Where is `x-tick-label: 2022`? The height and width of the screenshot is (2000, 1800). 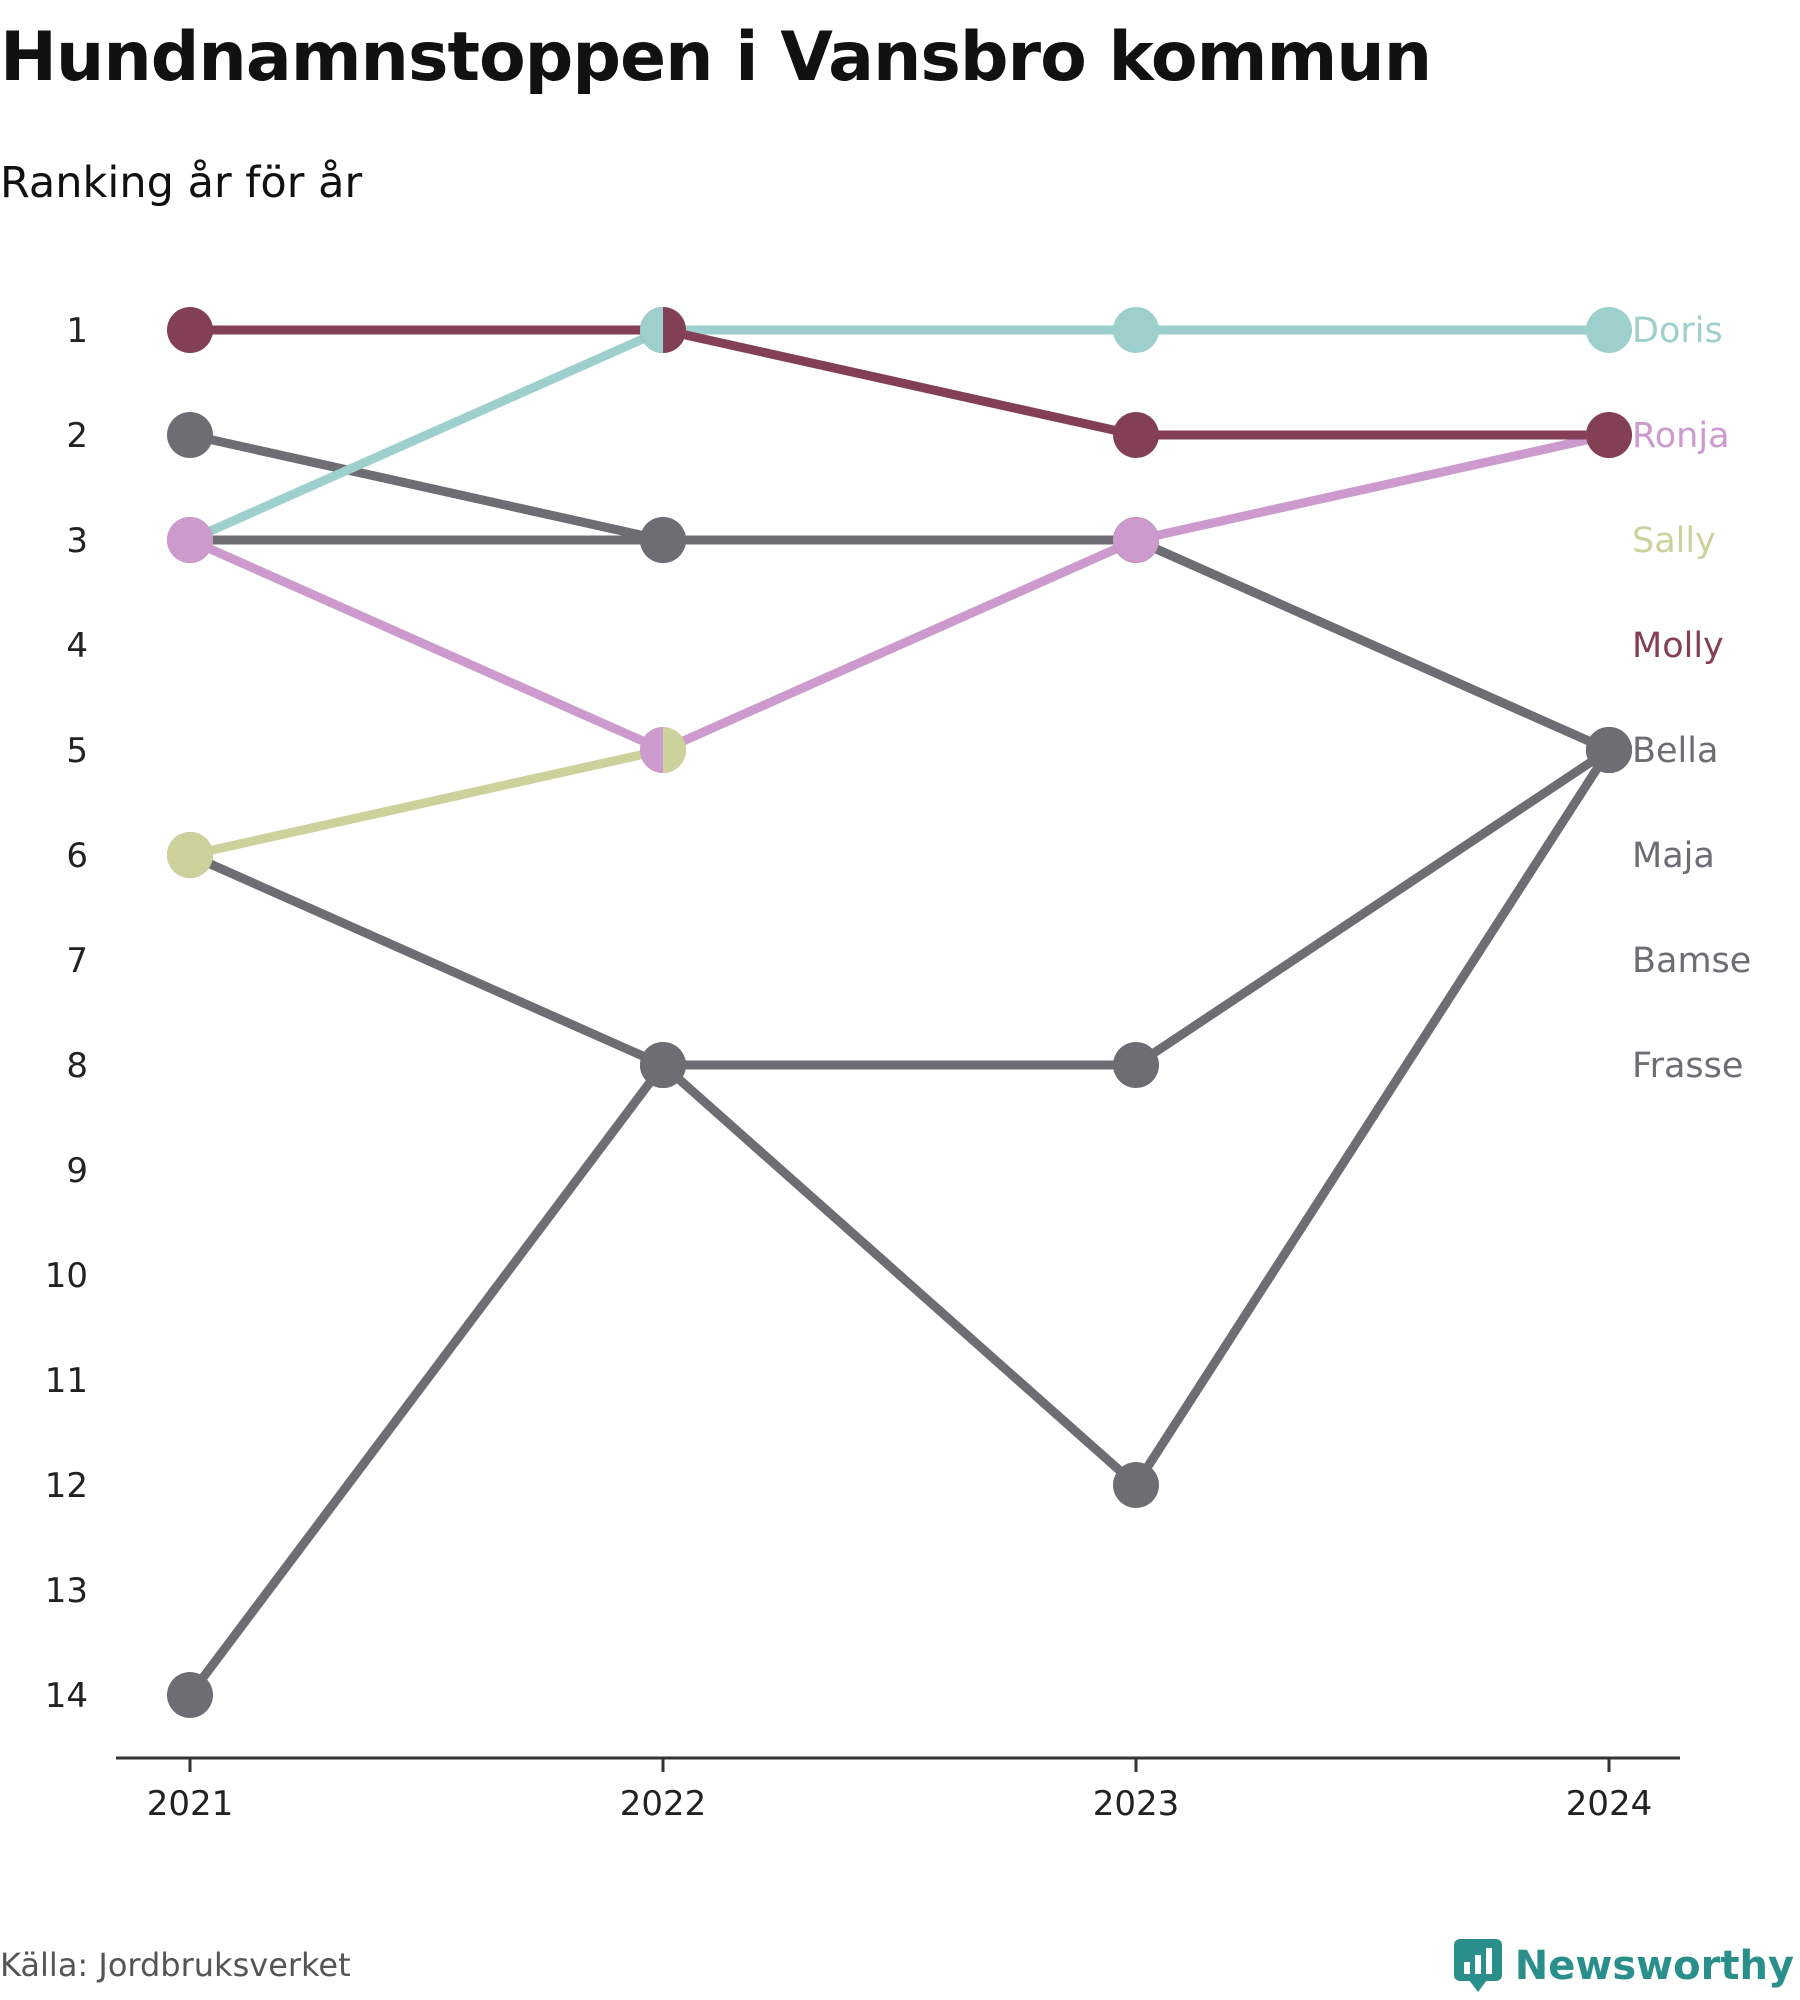
x-tick-label: 2022 is located at coordinates (663, 1804).